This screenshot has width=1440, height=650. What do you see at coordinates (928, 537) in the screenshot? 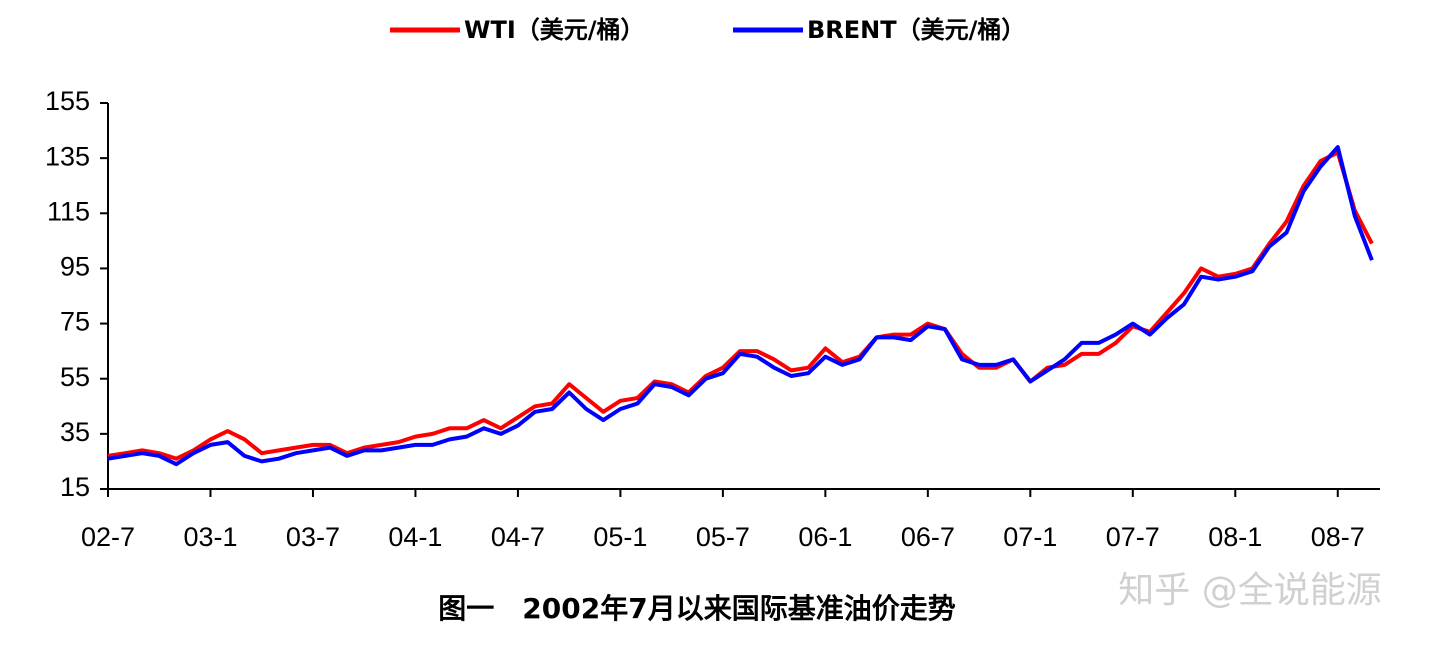
I see `x-tick-label: 06-7` at bounding box center [928, 537].